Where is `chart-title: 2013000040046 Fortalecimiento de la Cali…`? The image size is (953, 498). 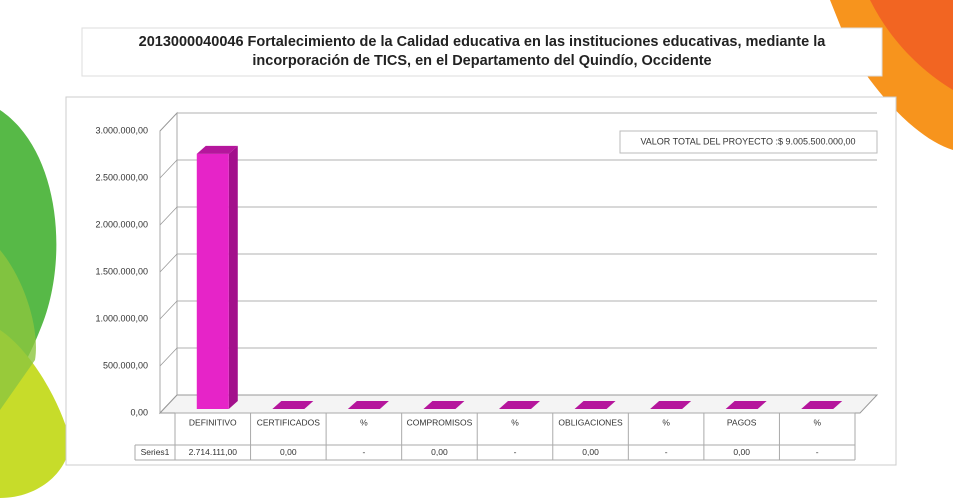 chart-title: 2013000040046 Fortalecimiento de la Cali… is located at coordinates (482, 51).